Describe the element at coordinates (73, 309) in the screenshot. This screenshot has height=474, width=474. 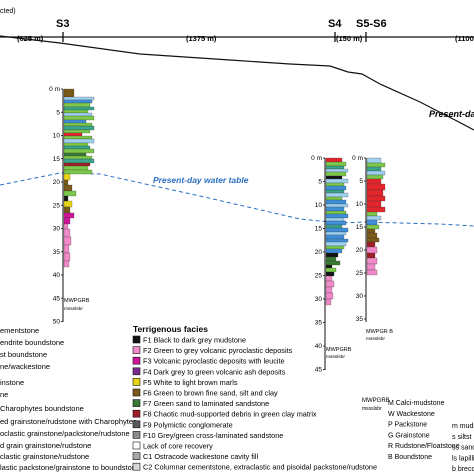
I see `log-s3-grain-key-sub: mssslsbr` at that location.